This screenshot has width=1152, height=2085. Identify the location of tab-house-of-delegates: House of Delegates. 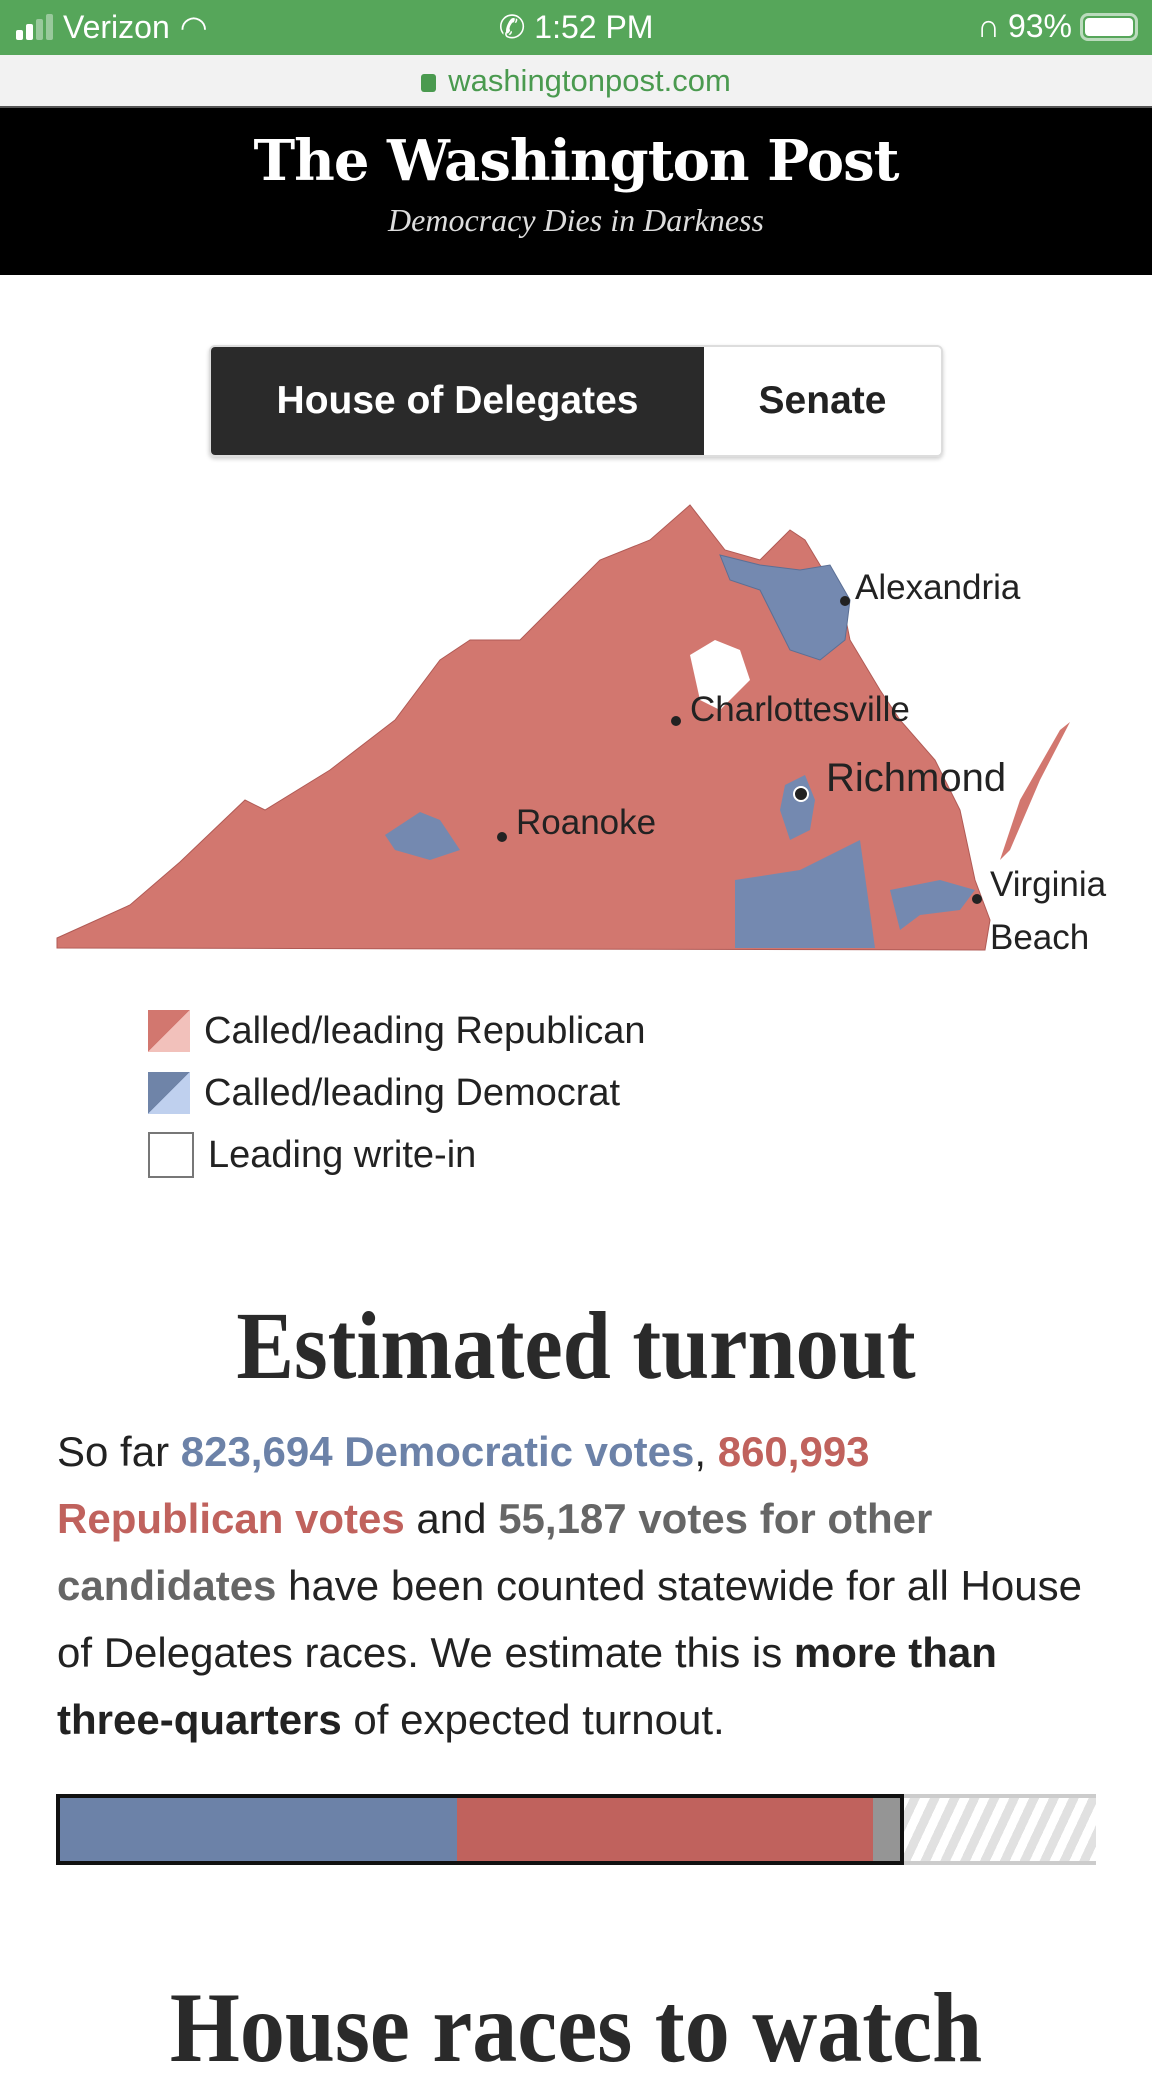
(457, 401).